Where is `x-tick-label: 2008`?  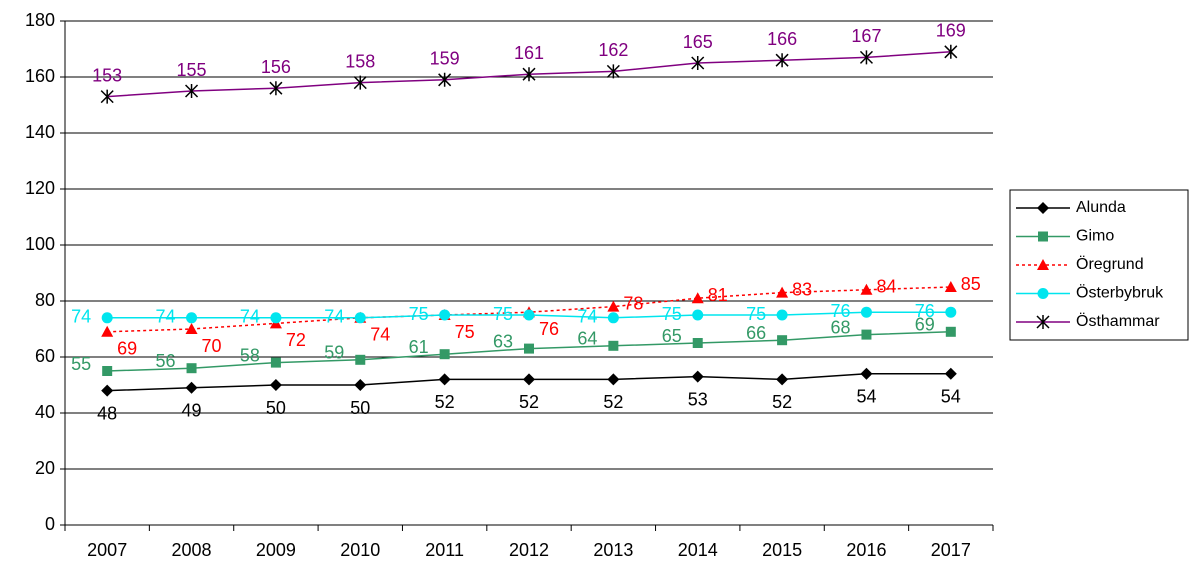 x-tick-label: 2008 is located at coordinates (192, 550).